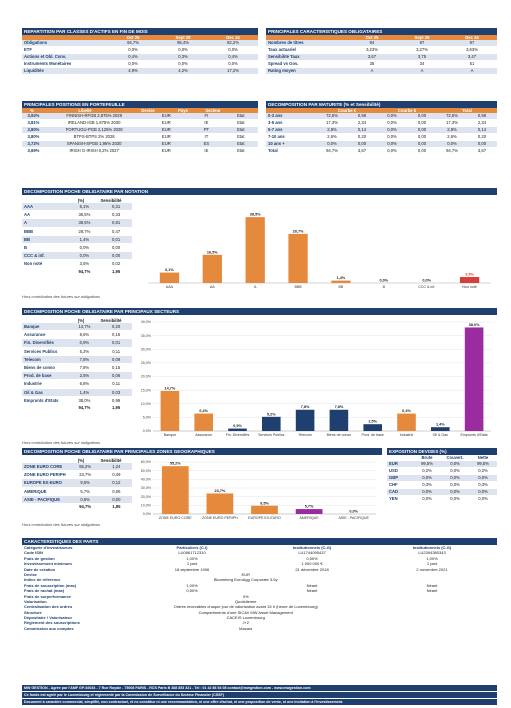 This screenshot has height=708, width=511. What do you see at coordinates (240, 123) in the screenshot?
I see `table-cell: Etat` at bounding box center [240, 123].